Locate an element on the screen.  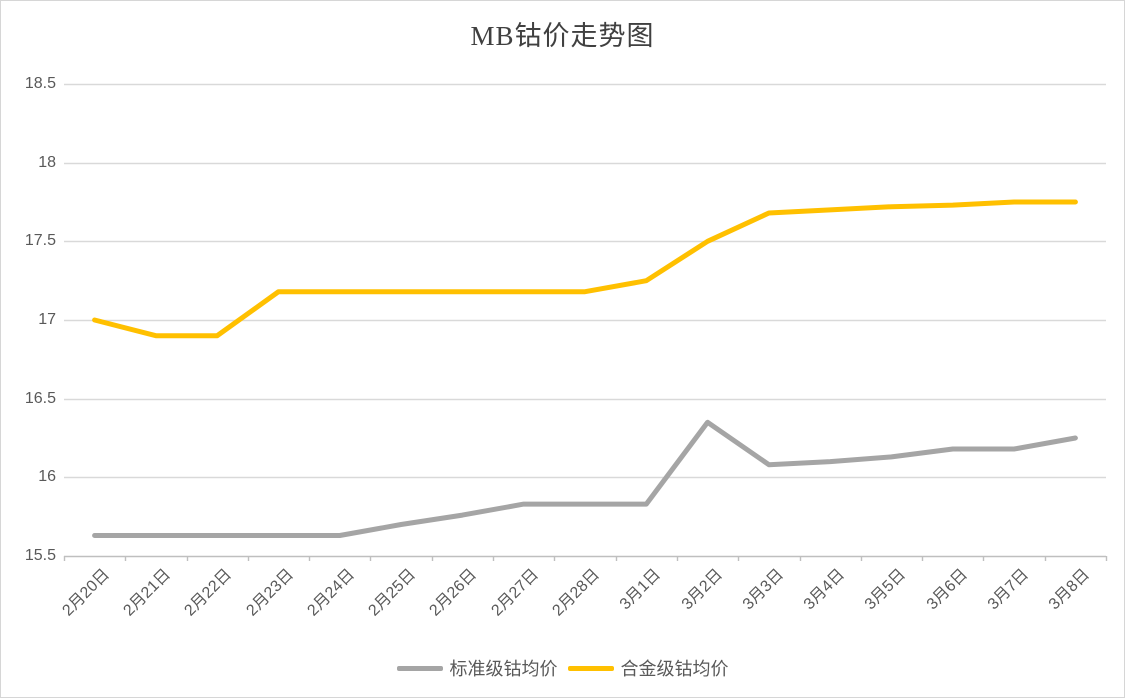
y-tick-label: 15.5 is located at coordinates (40, 555).